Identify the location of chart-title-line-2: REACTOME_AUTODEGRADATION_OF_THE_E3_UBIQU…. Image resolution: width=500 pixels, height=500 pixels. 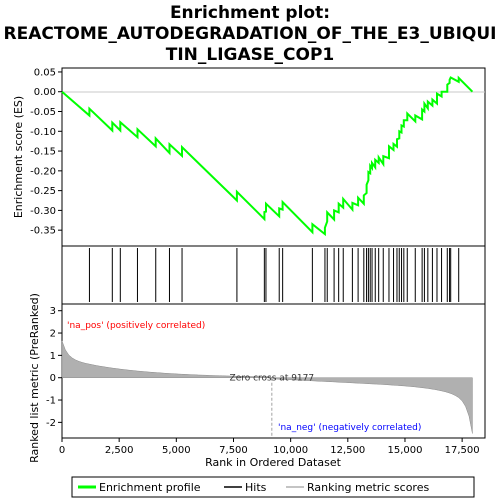
(250, 34).